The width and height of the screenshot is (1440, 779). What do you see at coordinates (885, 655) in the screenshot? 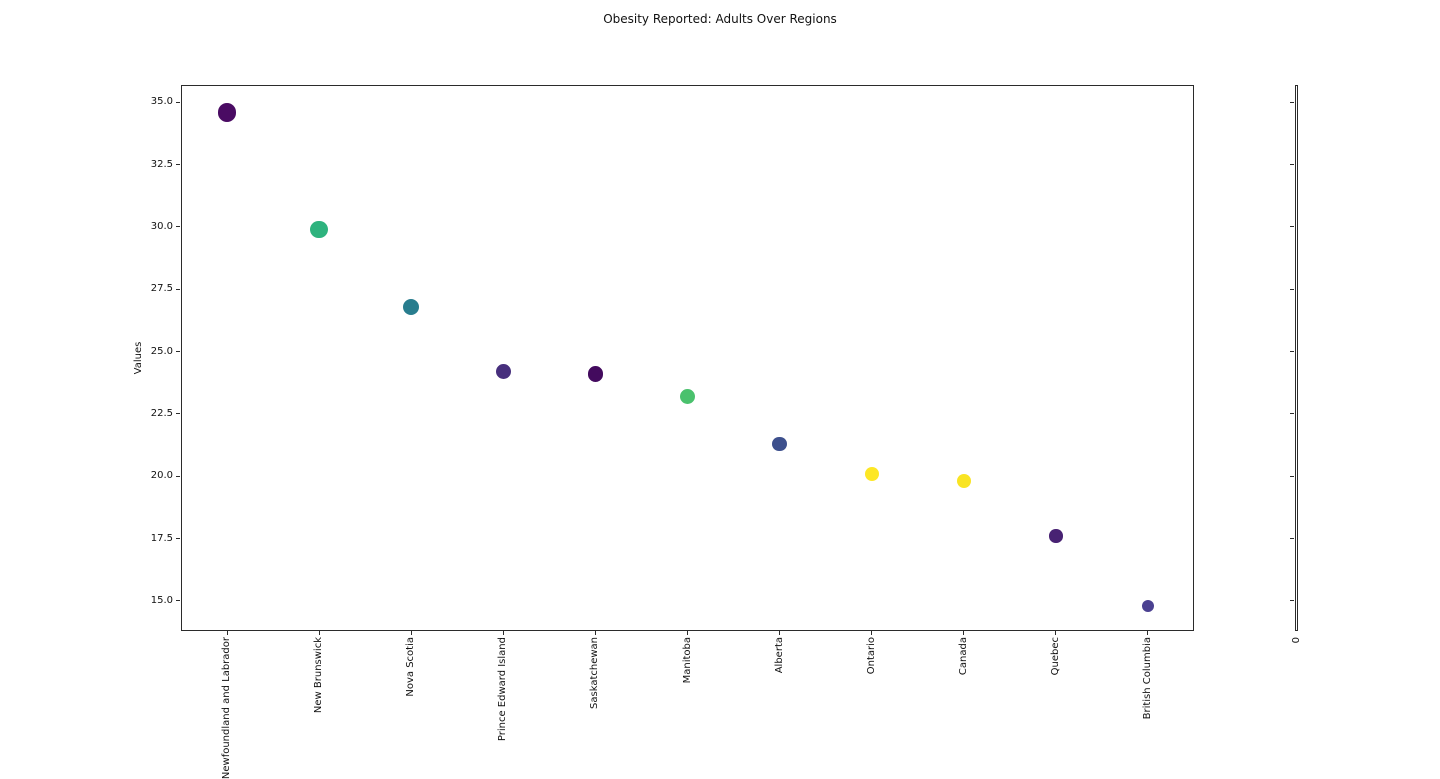
I see `x-tick-label: Ontario` at bounding box center [885, 655].